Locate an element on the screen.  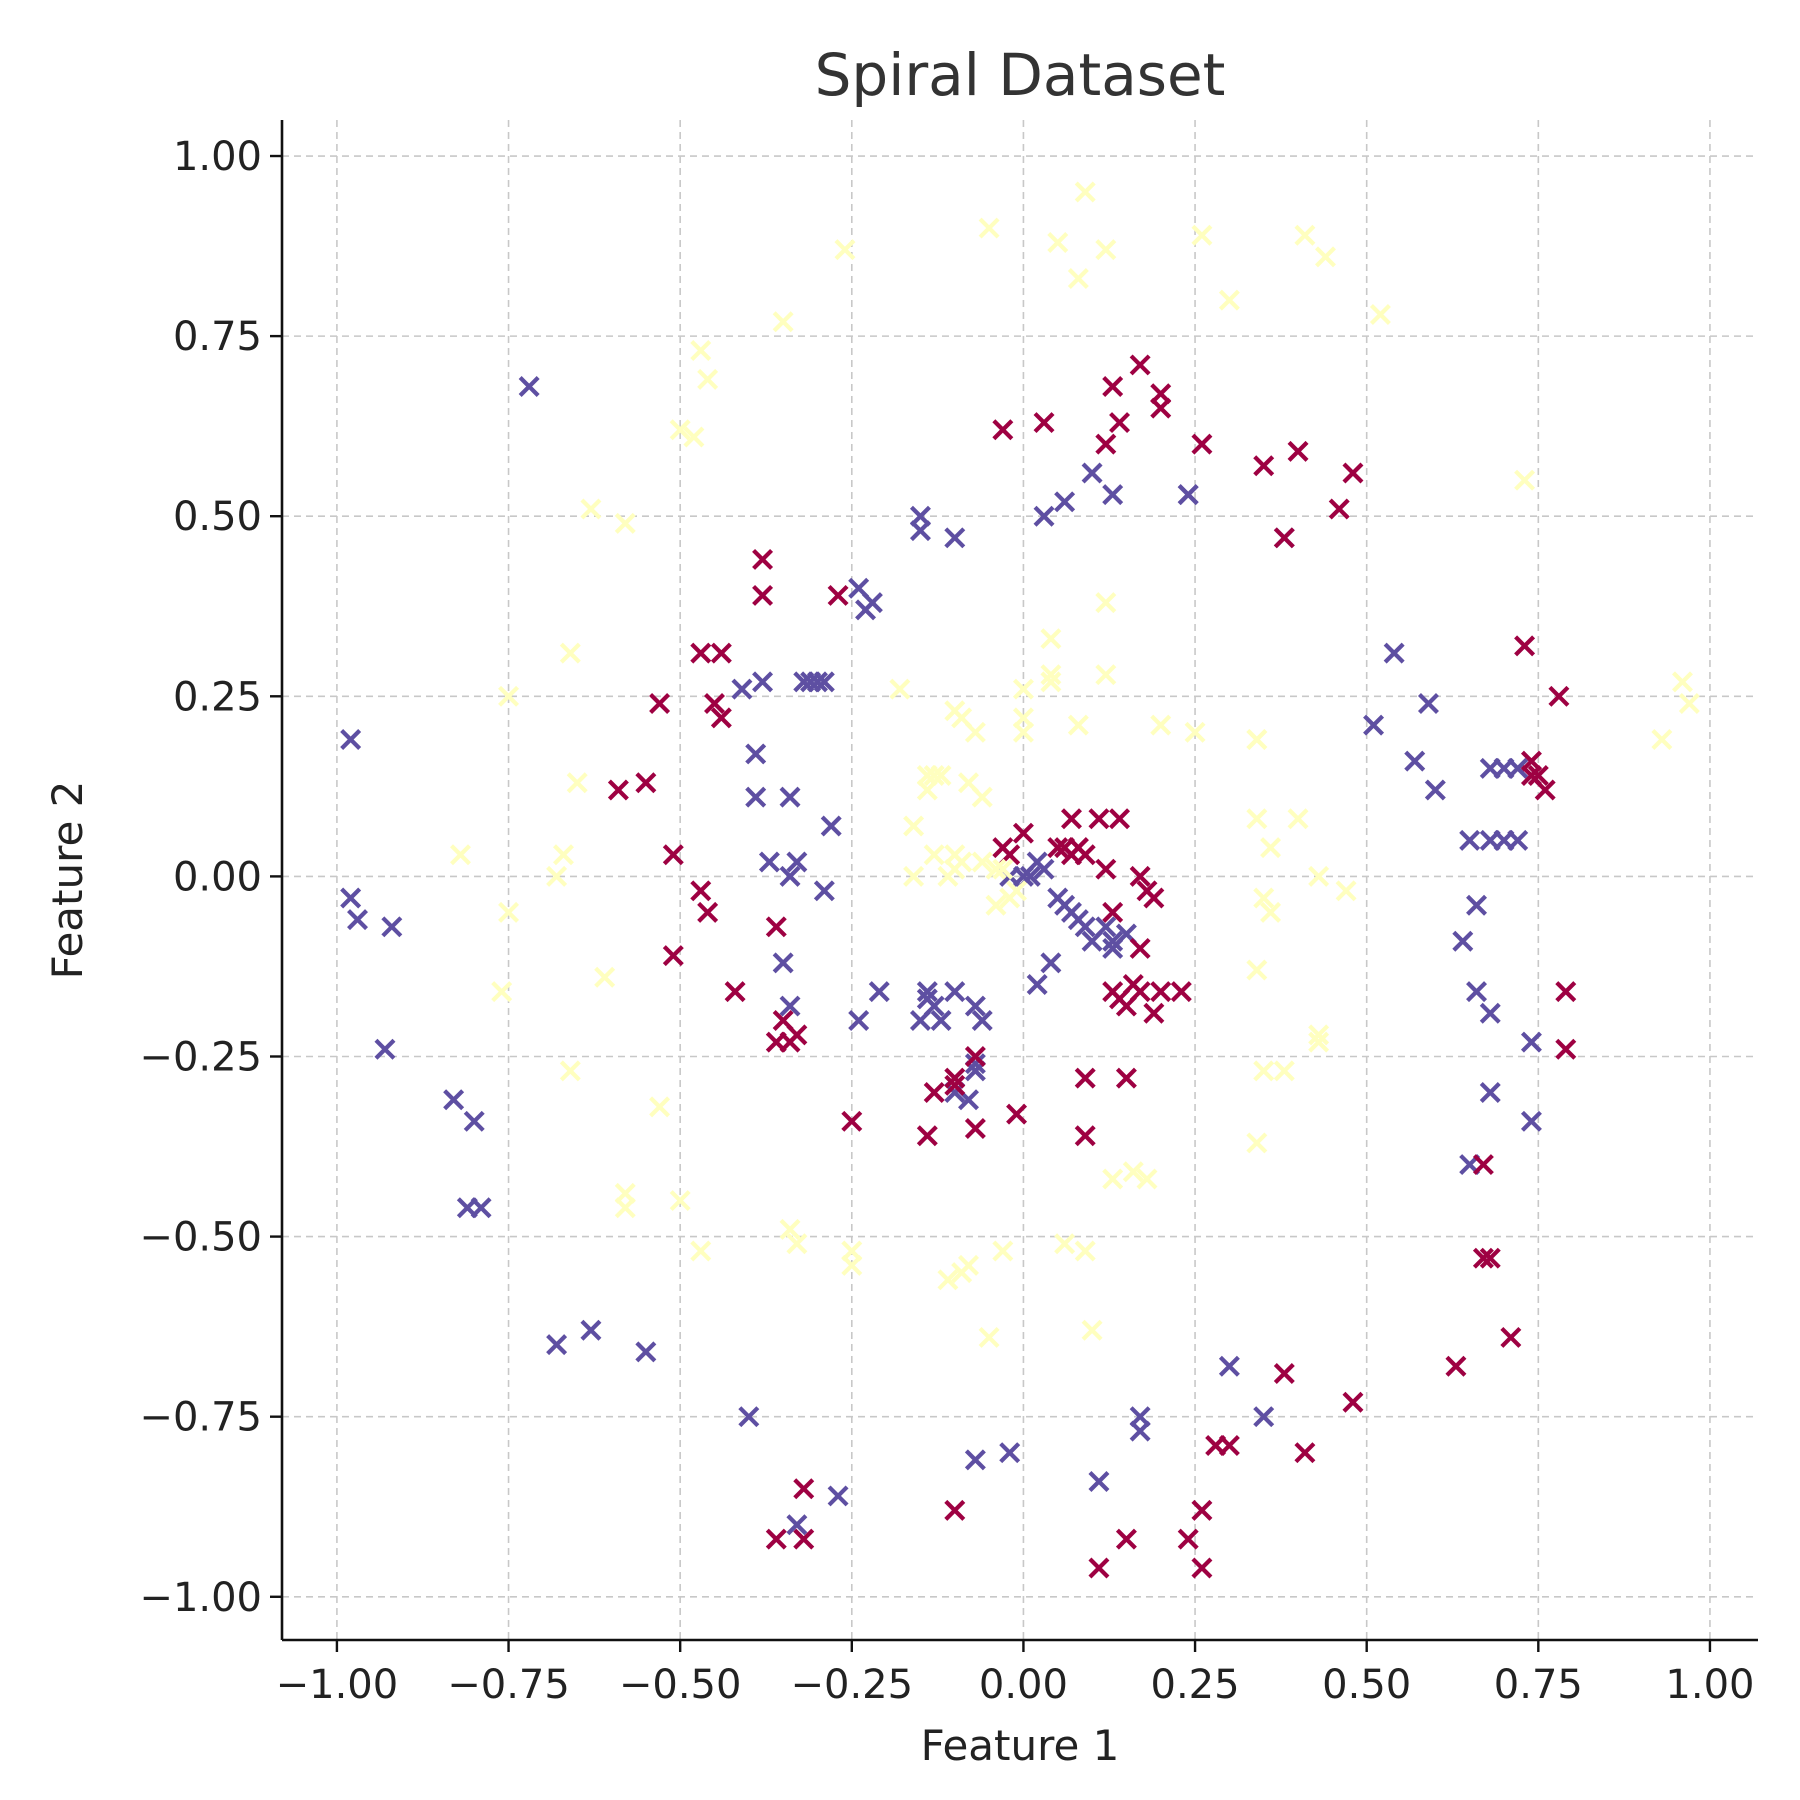
chart-title: Spiral Dataset is located at coordinates (1020, 75).